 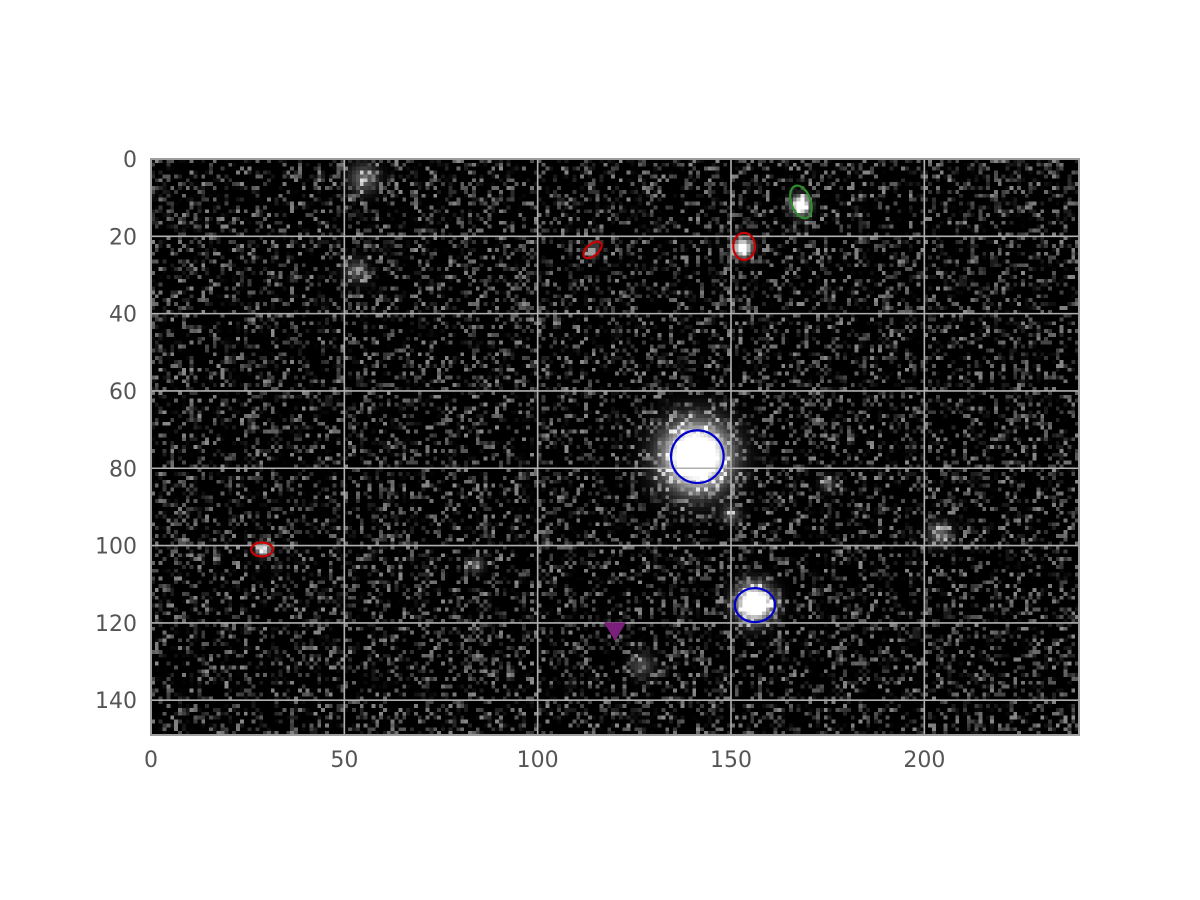 I want to click on y-axis-ticks: 0 20 40 60 80 100 120 140, so click(x=116, y=431).